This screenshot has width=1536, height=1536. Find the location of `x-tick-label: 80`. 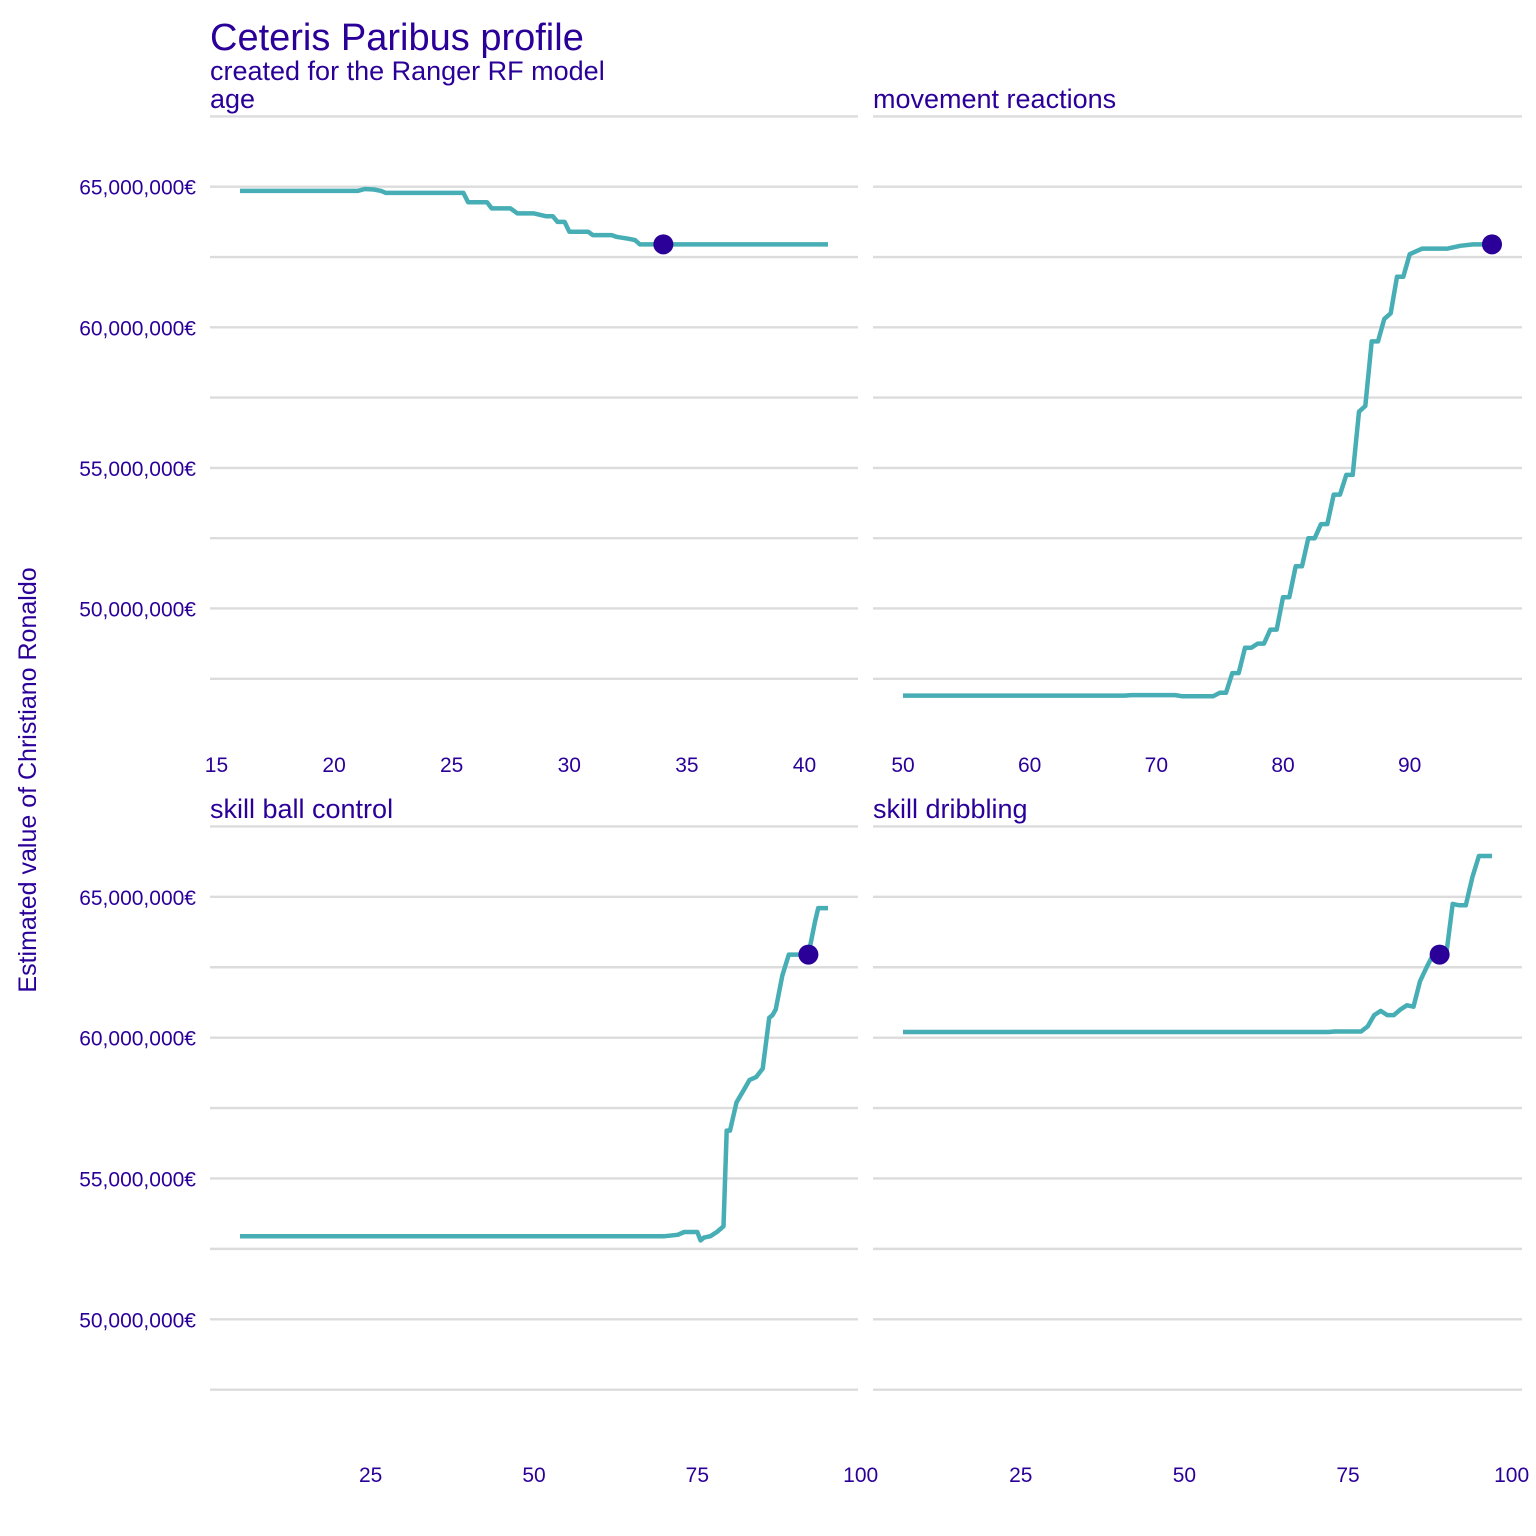

x-tick-label: 80 is located at coordinates (1282, 765).